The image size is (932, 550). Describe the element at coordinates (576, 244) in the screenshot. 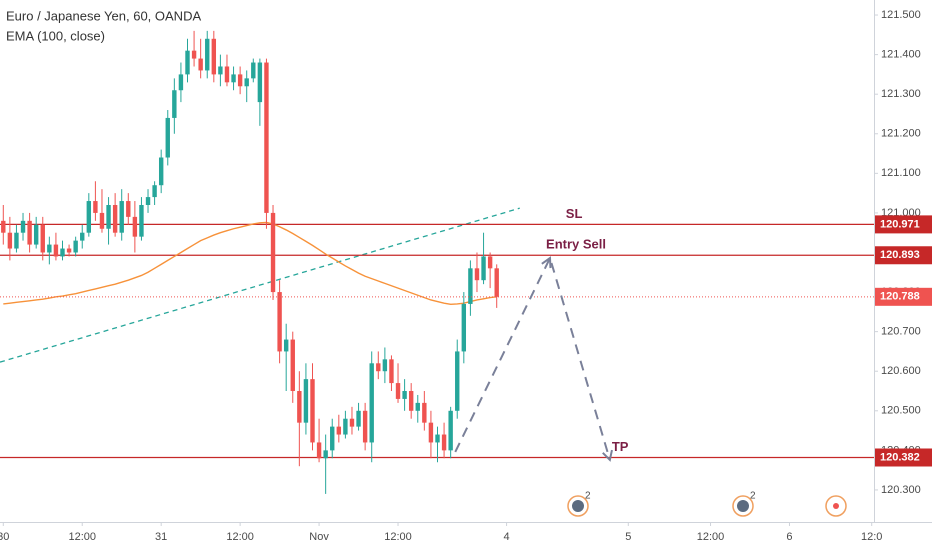

I see `level-name: Entry Sell` at that location.